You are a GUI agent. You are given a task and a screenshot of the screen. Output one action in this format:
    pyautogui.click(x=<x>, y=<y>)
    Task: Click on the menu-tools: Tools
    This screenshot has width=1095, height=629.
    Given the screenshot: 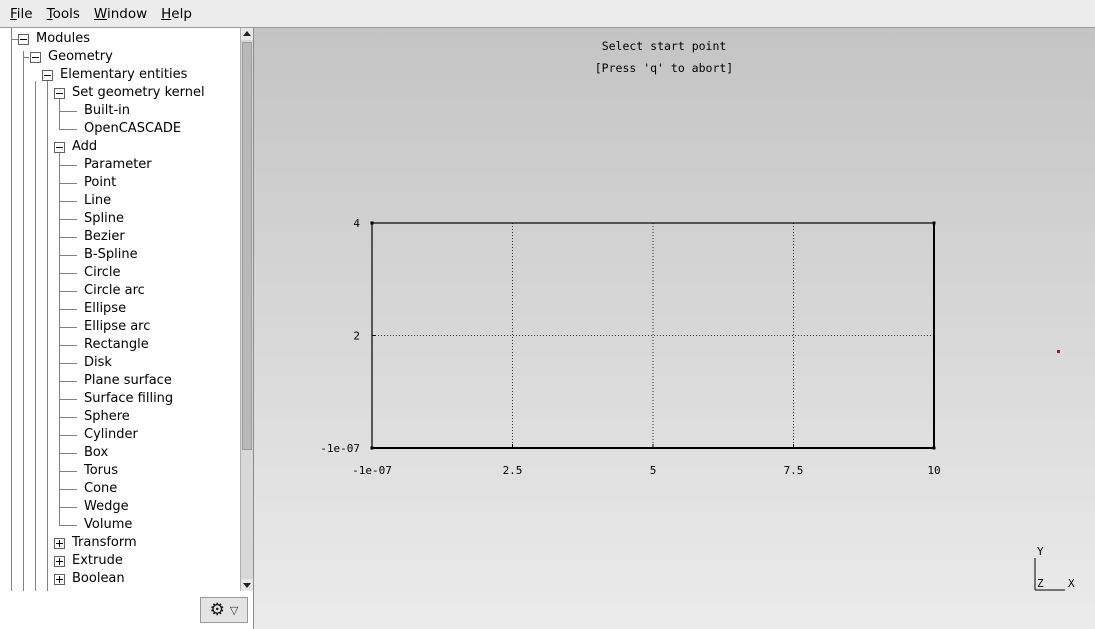 What is the action you would take?
    pyautogui.click(x=64, y=14)
    